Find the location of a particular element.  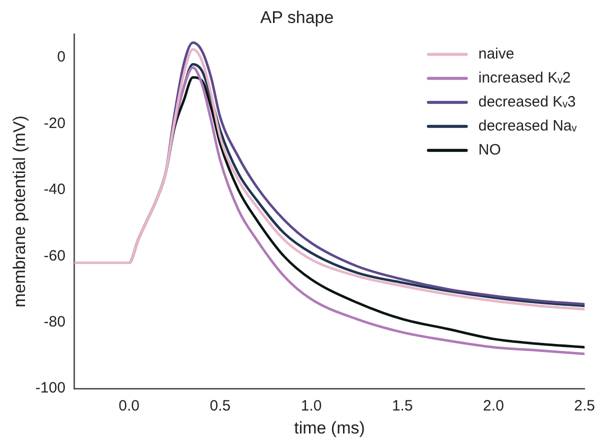

y-axis-title: membrane potential (mV) is located at coordinates (19, 212).